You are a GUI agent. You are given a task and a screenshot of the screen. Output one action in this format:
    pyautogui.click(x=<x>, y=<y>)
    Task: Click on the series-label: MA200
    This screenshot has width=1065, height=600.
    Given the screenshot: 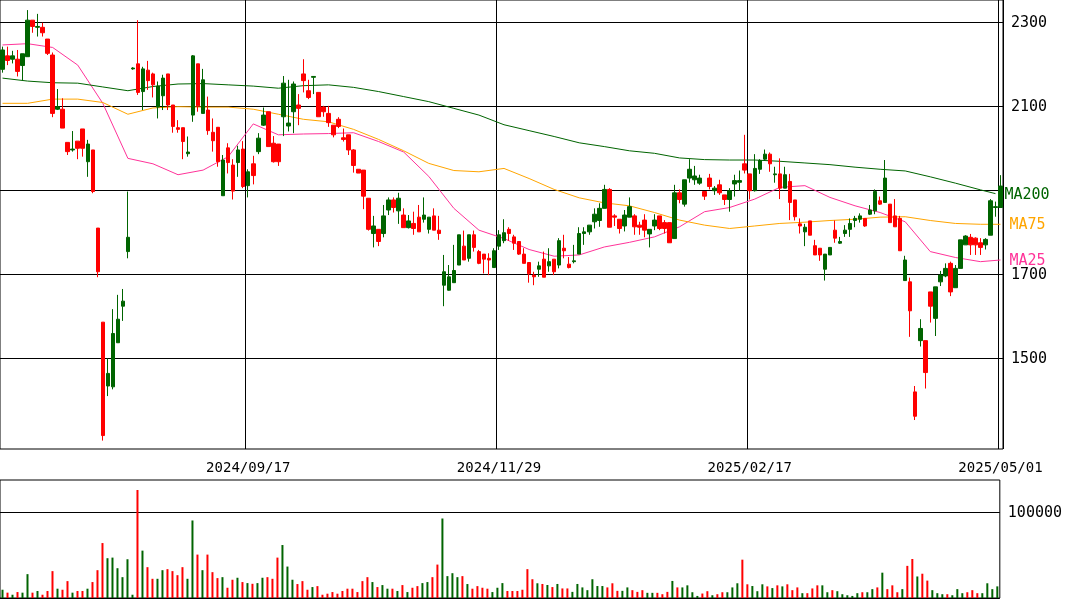 What is the action you would take?
    pyautogui.click(x=1027, y=193)
    